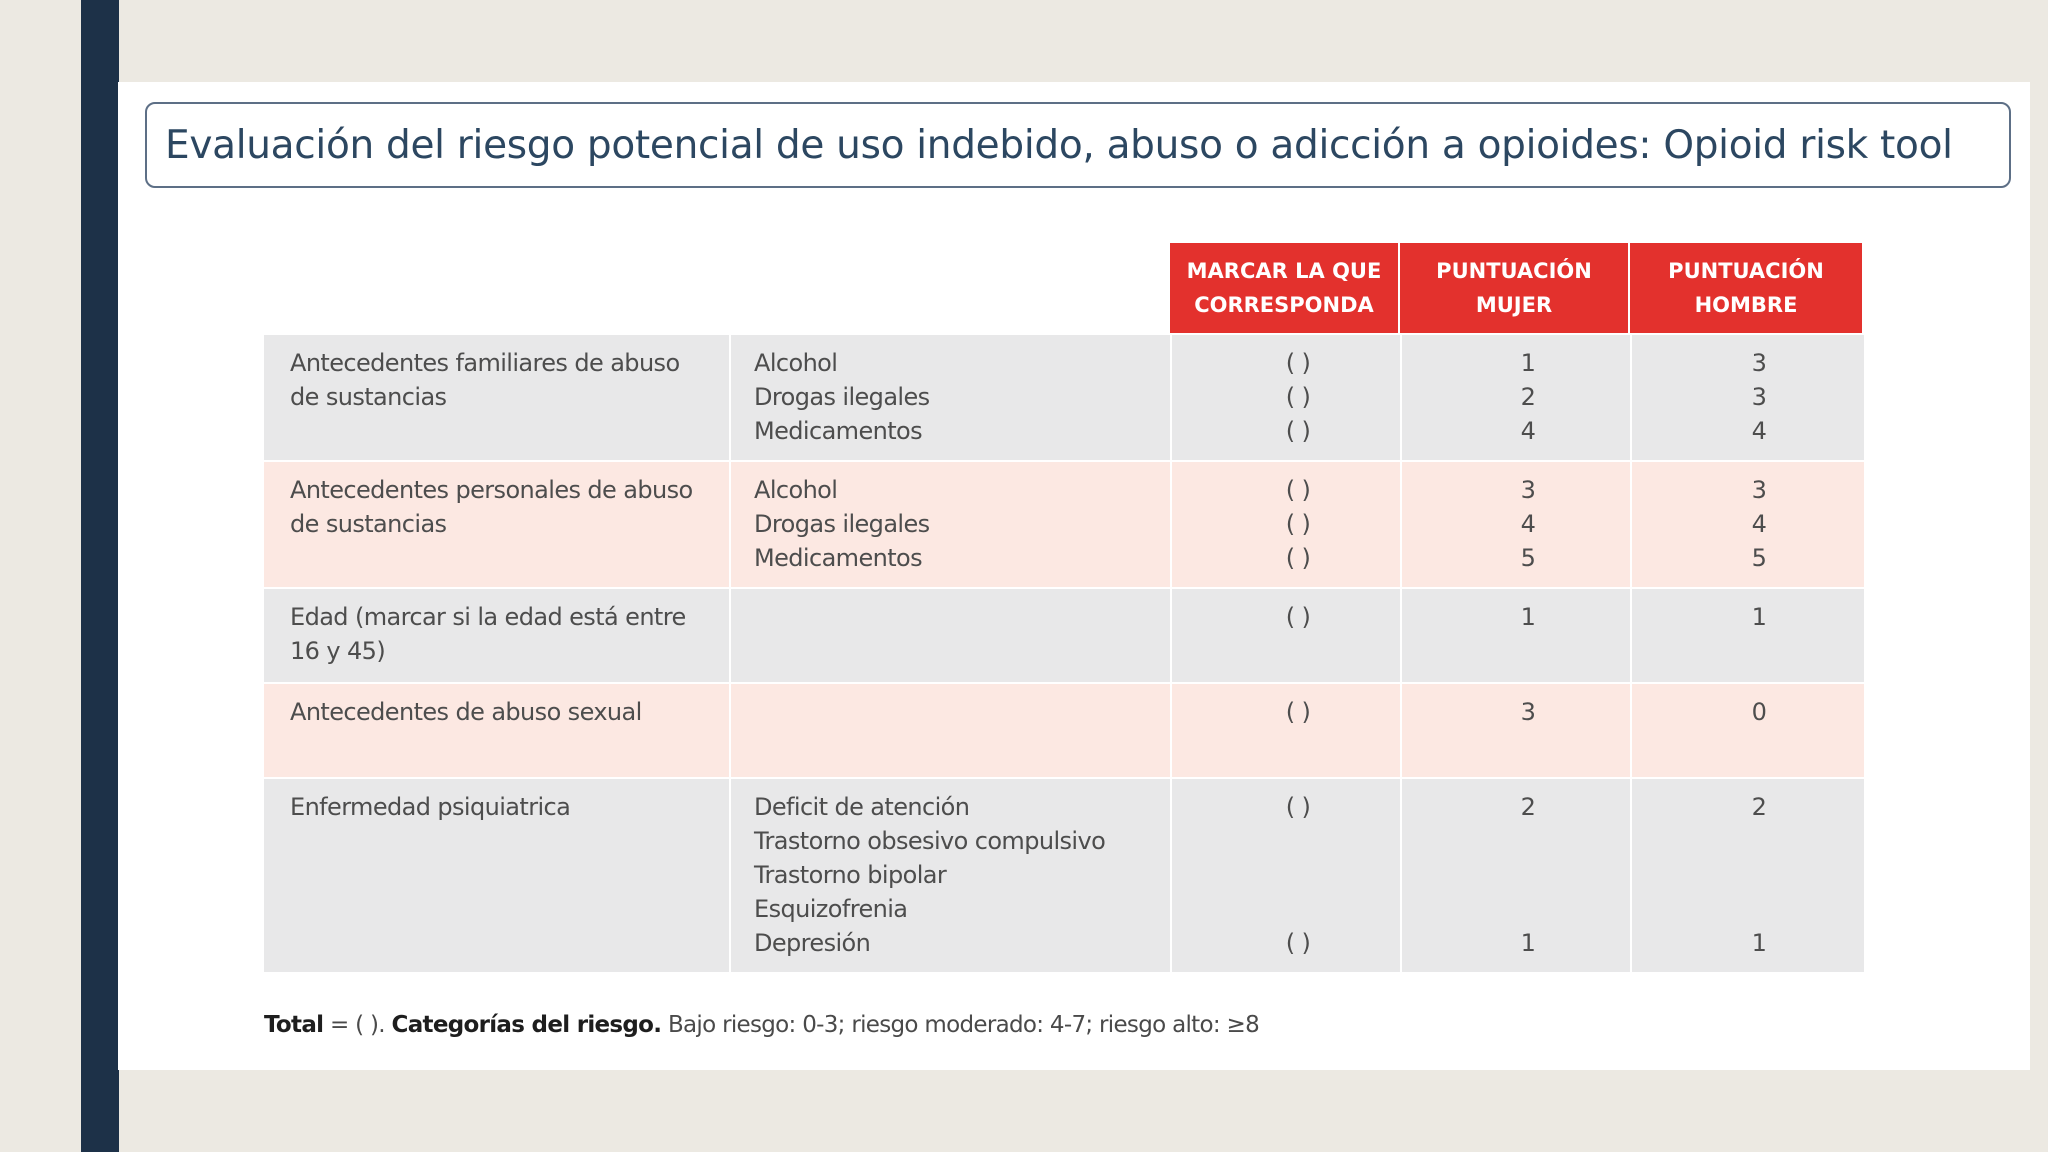 Image resolution: width=2048 pixels, height=1152 pixels. I want to click on column-men: 3 3 4, so click(1759, 397).